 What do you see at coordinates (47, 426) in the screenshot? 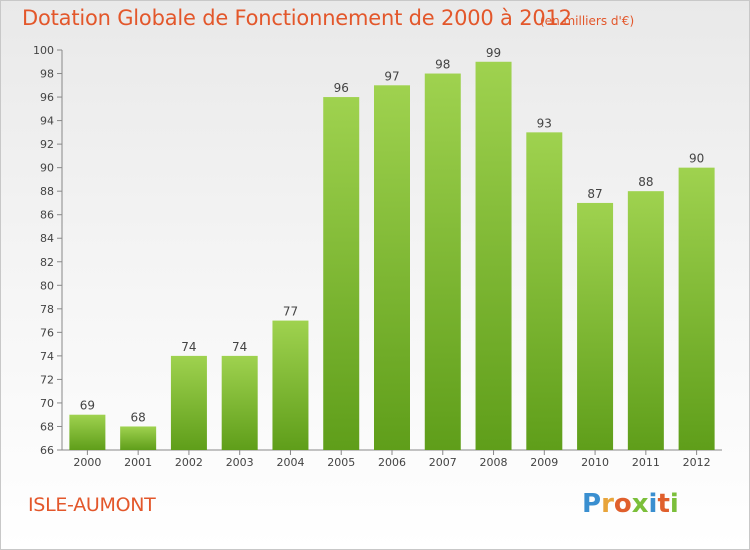
I see `y-tick-label: 68` at bounding box center [47, 426].